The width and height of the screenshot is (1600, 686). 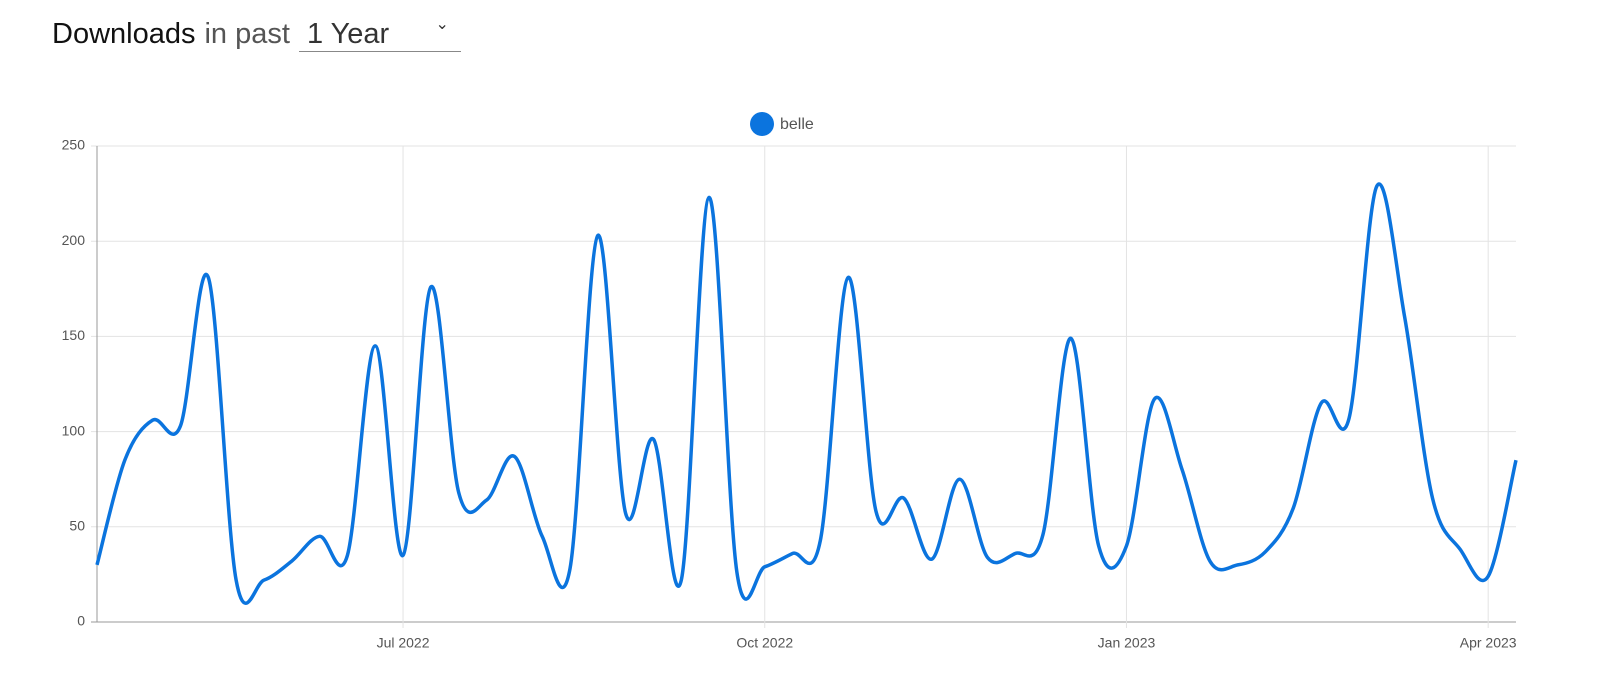 What do you see at coordinates (1127, 643) in the screenshot?
I see `x-tick-label: Jan 2023` at bounding box center [1127, 643].